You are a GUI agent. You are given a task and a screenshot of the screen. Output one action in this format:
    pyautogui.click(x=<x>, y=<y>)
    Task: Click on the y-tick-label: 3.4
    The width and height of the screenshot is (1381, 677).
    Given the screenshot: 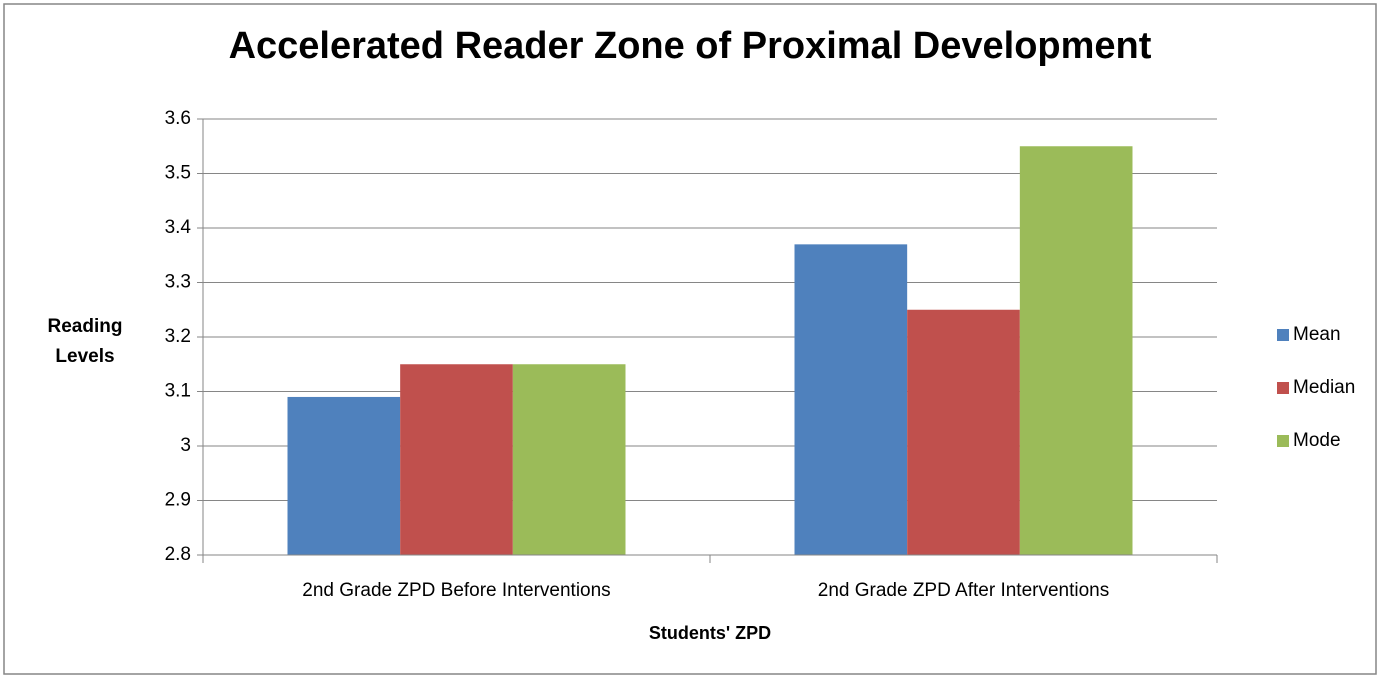 What is the action you would take?
    pyautogui.click(x=178, y=227)
    